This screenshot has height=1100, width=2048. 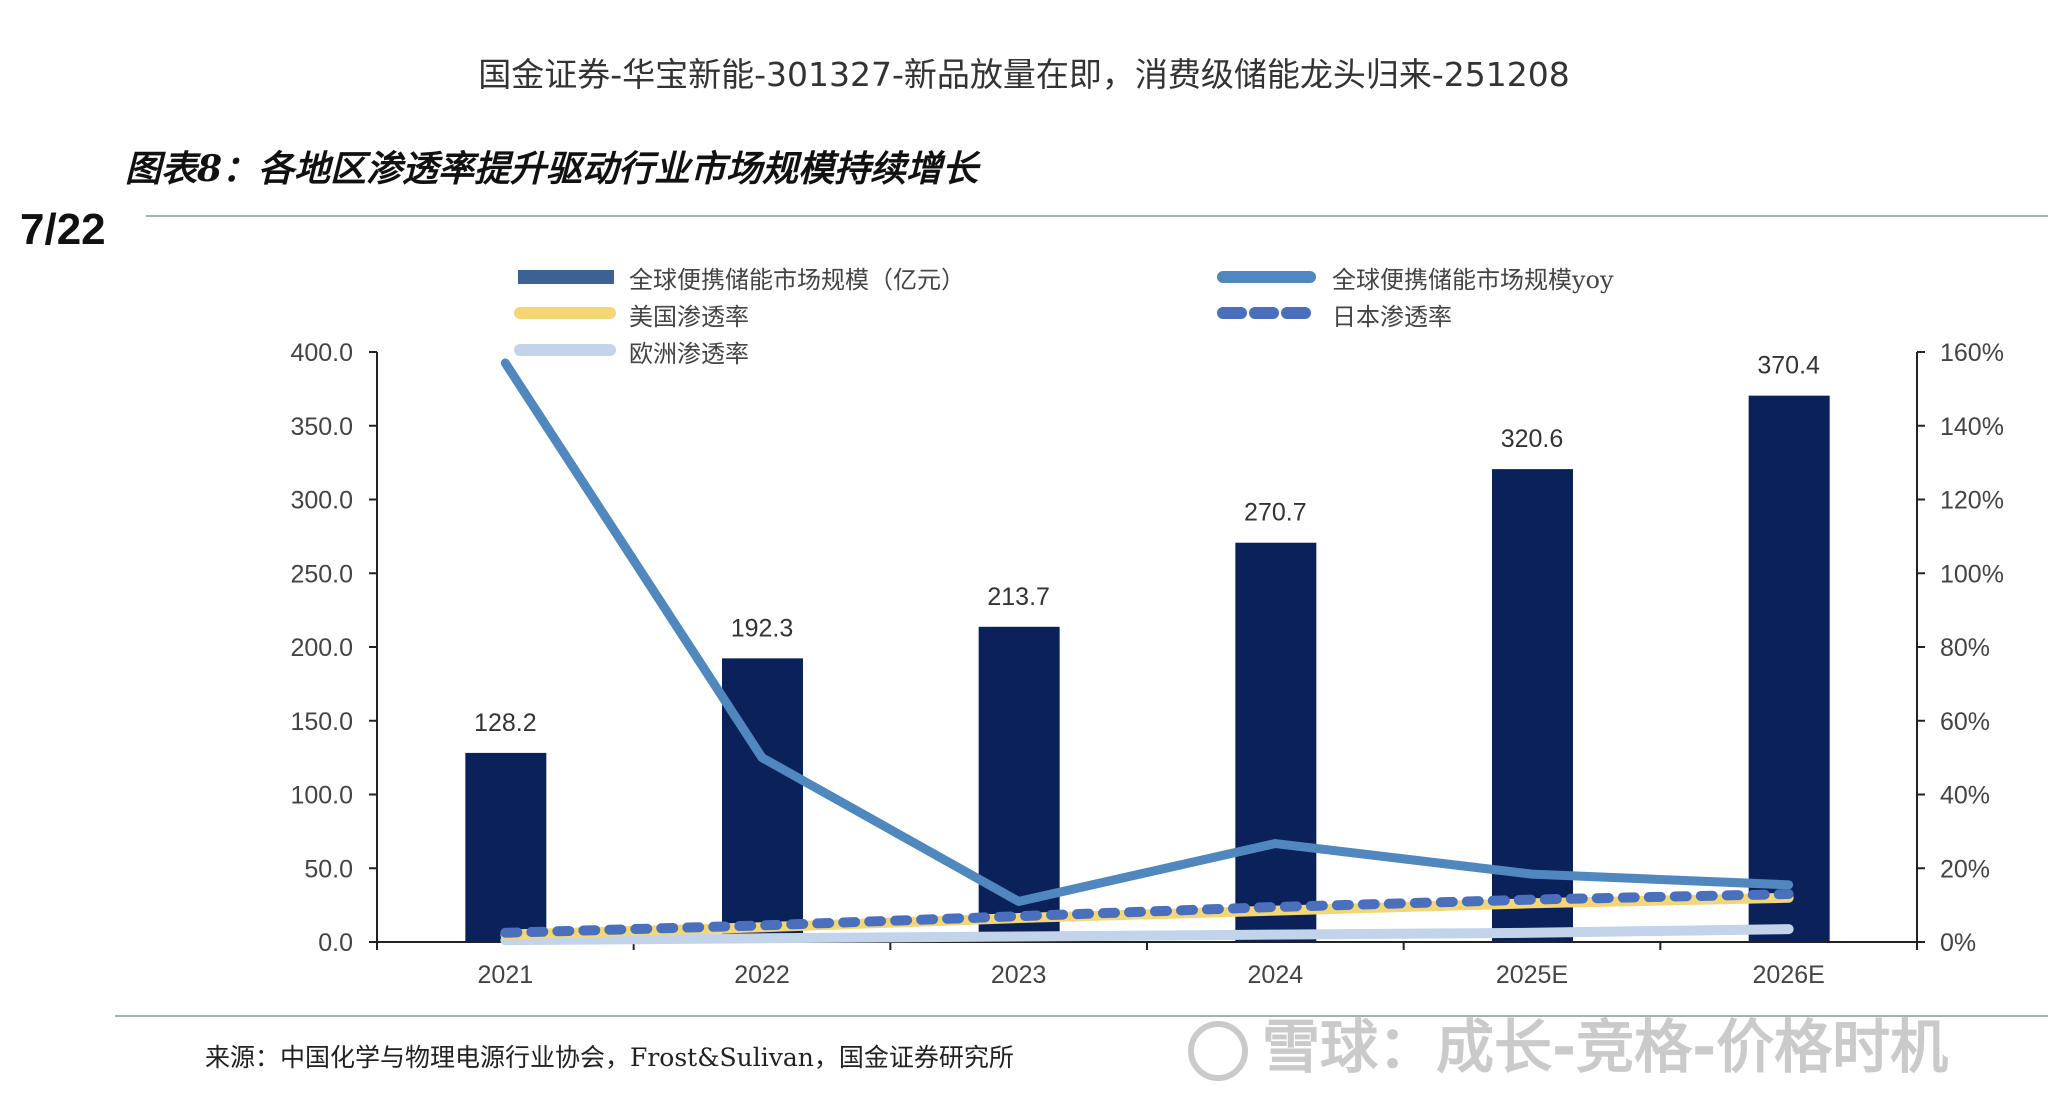 What do you see at coordinates (1275, 513) in the screenshot?
I see `bar-data-label: 270.7` at bounding box center [1275, 513].